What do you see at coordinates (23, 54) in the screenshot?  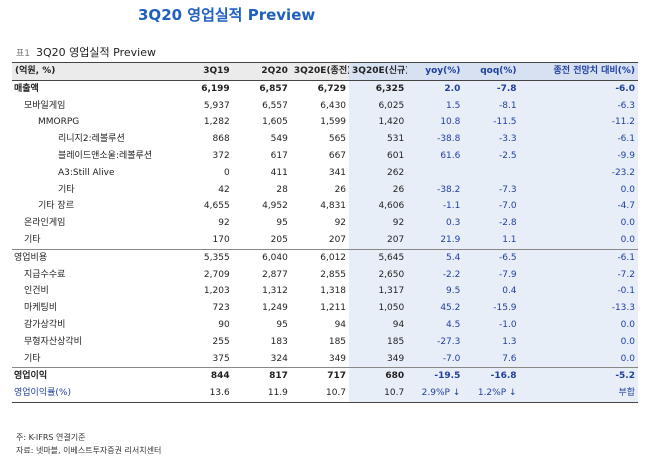 I see `table-number: 표1` at bounding box center [23, 54].